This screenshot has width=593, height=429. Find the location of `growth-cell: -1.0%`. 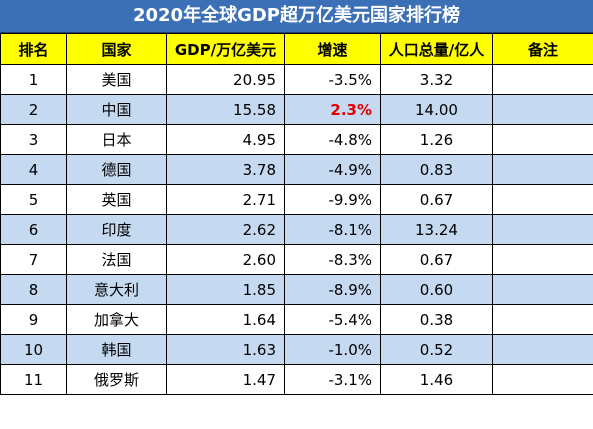

growth-cell: -1.0% is located at coordinates (332, 349).